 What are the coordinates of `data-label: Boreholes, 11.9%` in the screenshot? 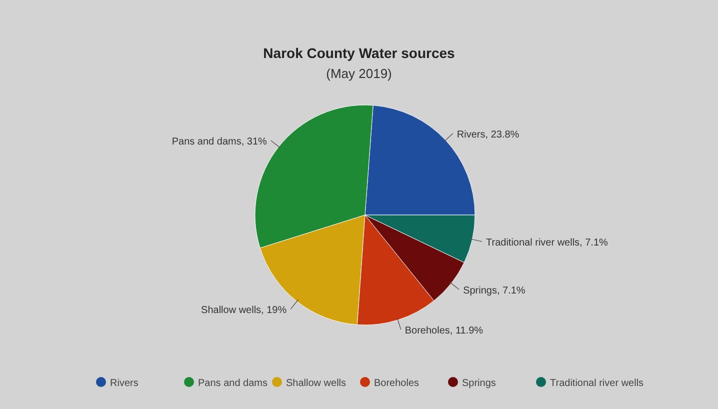 It's located at (444, 331).